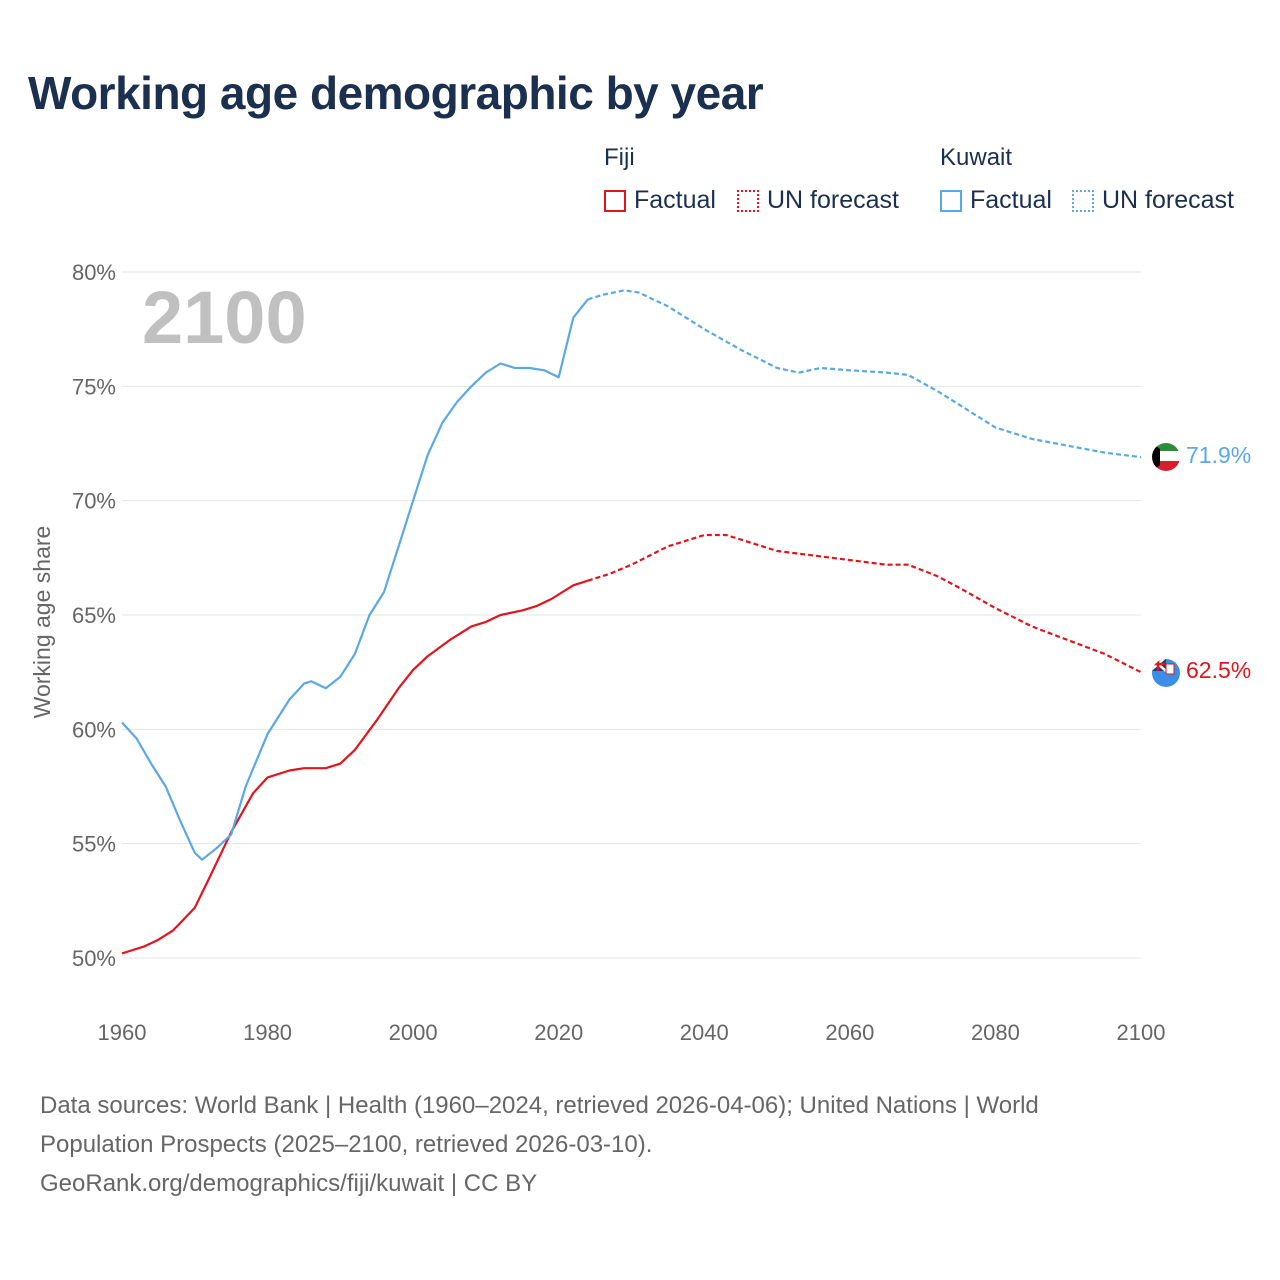 The image size is (1280, 1280). I want to click on legend-swatch-kuwait-forecast, so click(1083, 200).